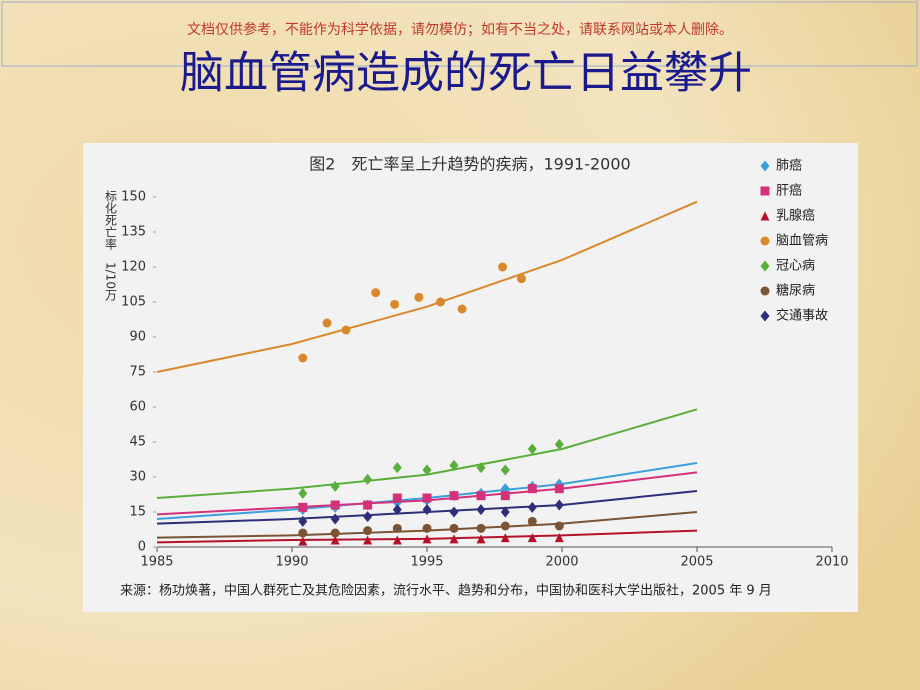 The height and width of the screenshot is (690, 920). Describe the element at coordinates (142, 547) in the screenshot. I see `y-tick-label: 0` at that location.